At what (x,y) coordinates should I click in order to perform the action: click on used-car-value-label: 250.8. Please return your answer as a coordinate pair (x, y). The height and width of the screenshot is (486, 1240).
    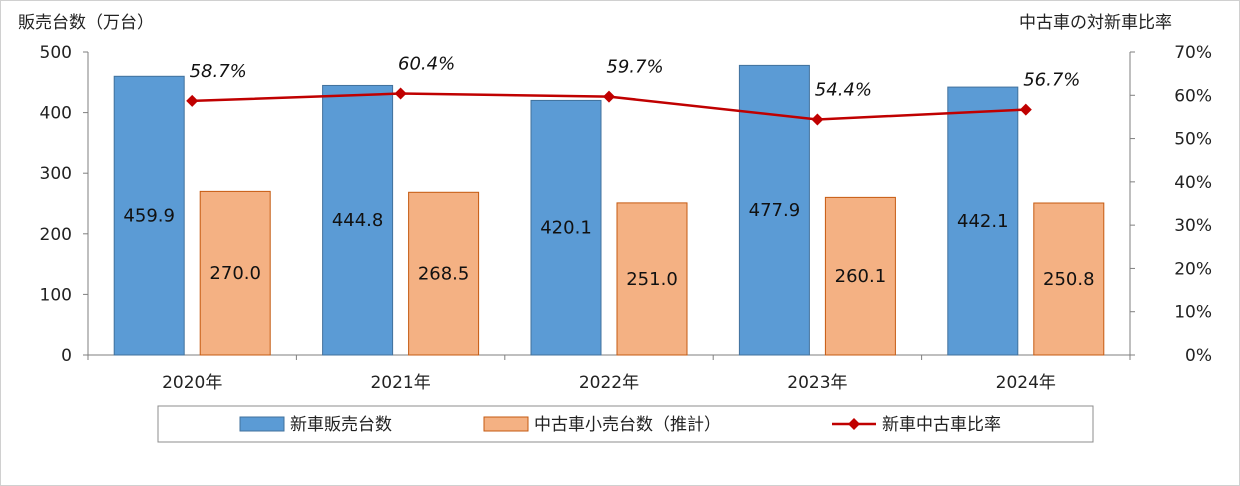
    Looking at the image, I should click on (1069, 279).